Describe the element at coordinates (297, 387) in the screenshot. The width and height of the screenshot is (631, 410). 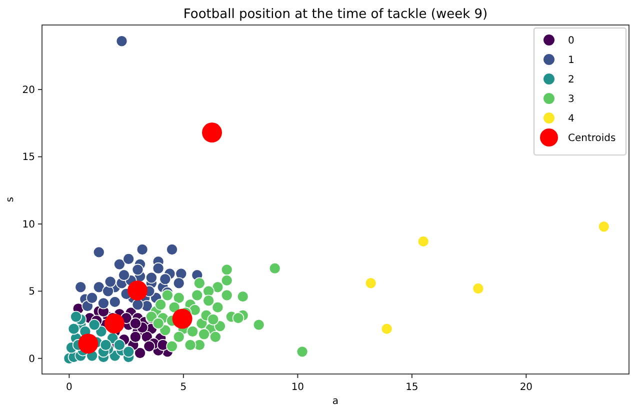
I see `x-tick-label: 10` at that location.